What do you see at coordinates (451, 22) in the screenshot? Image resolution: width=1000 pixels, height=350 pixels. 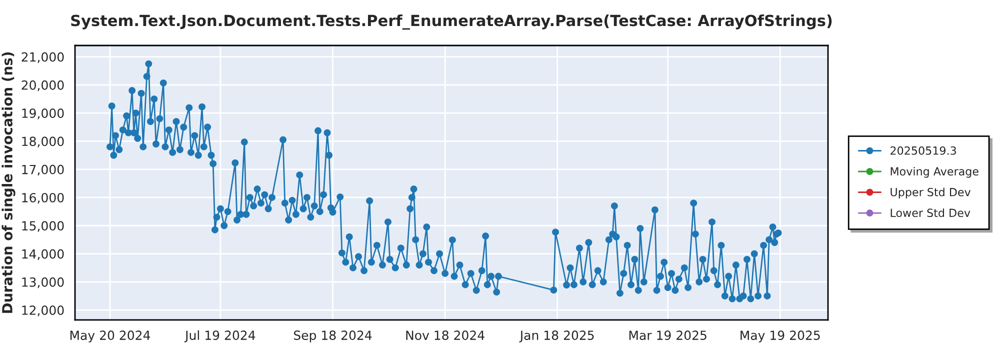 I see `chart-title: System.Text.Json.Document.Tests.Perf_EnumerateArray.Parse(TestCase: ArrayOfStrings)` at bounding box center [451, 22].